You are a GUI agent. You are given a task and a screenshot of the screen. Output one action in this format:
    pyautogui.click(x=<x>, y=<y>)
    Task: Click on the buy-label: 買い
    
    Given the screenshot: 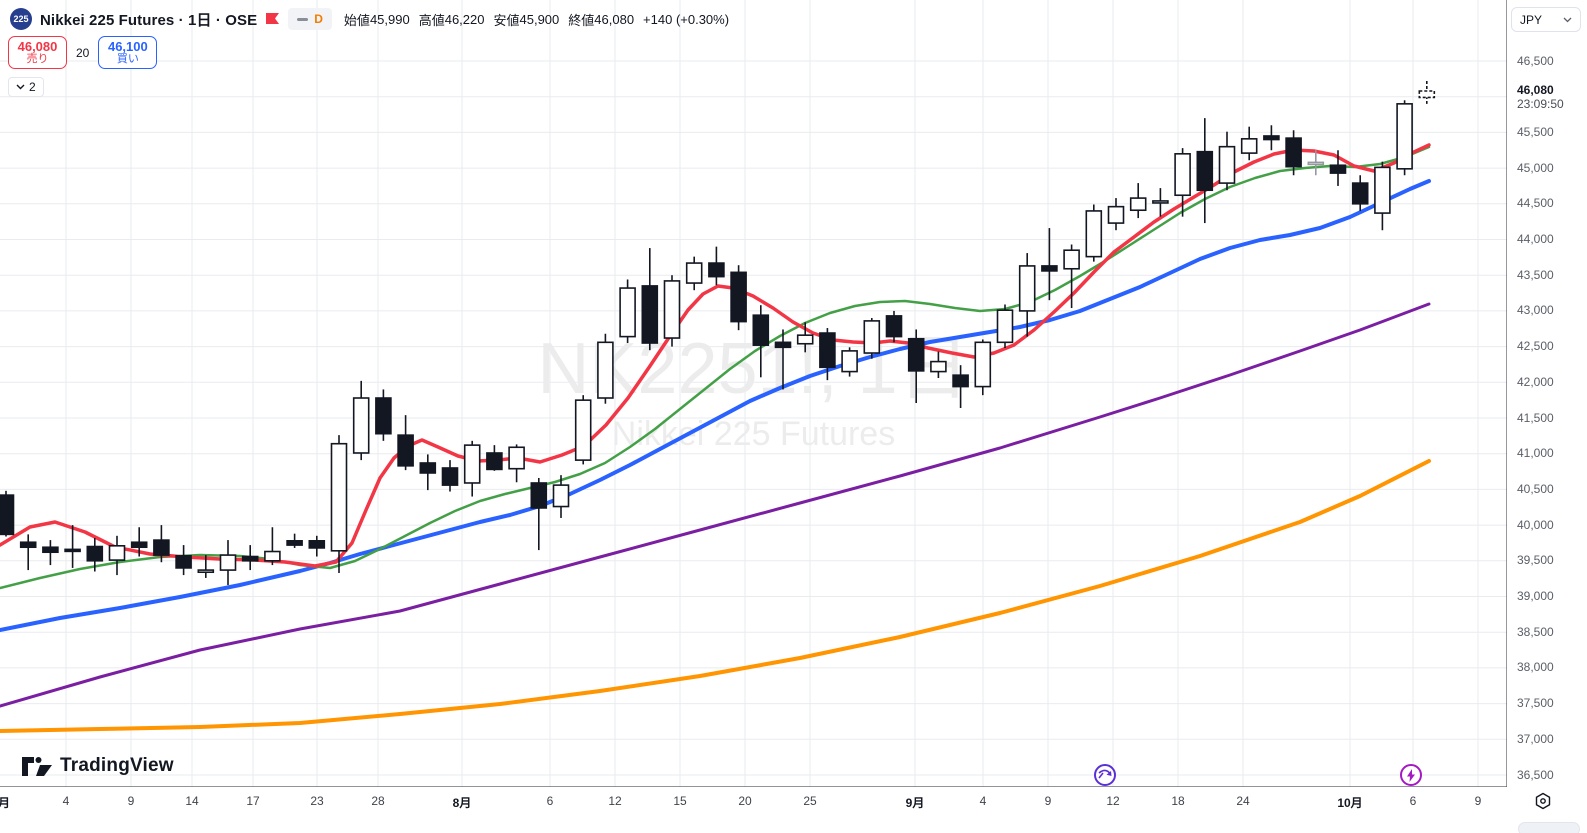 What is the action you would take?
    pyautogui.click(x=127, y=58)
    